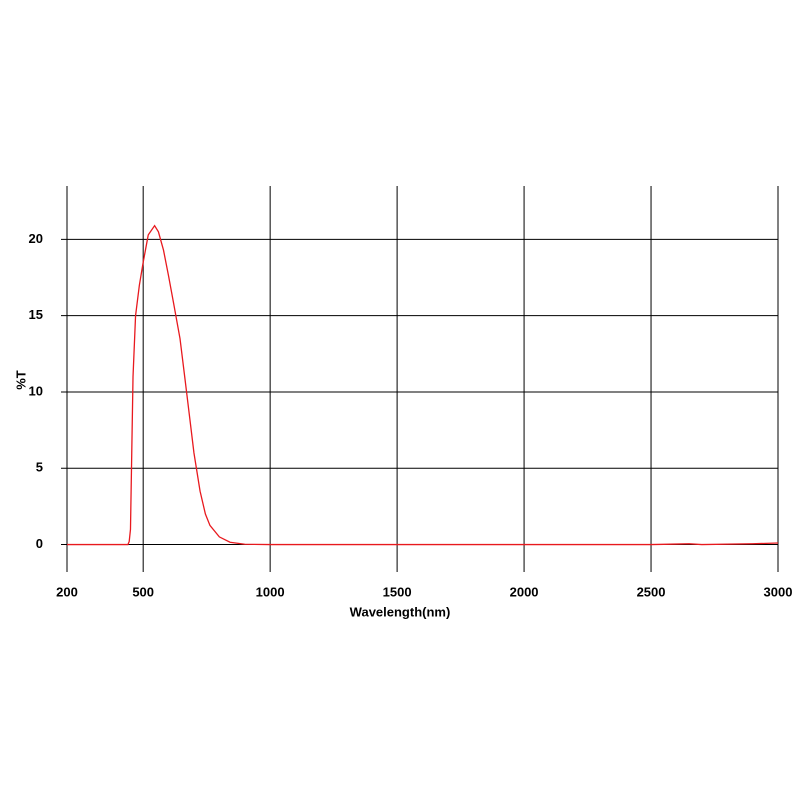  What do you see at coordinates (400, 611) in the screenshot?
I see `x-axis-label: Wavelength(nm)` at bounding box center [400, 611].